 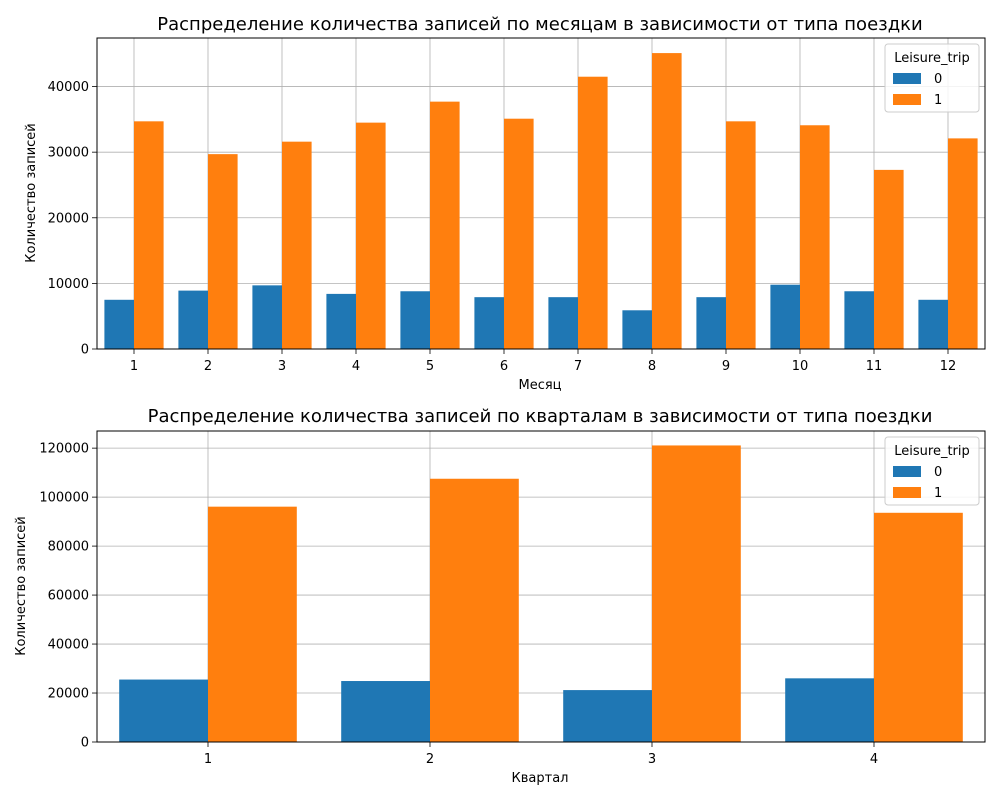 What do you see at coordinates (874, 366) in the screenshot?
I see `monthly-x-tick-label: 11` at bounding box center [874, 366].